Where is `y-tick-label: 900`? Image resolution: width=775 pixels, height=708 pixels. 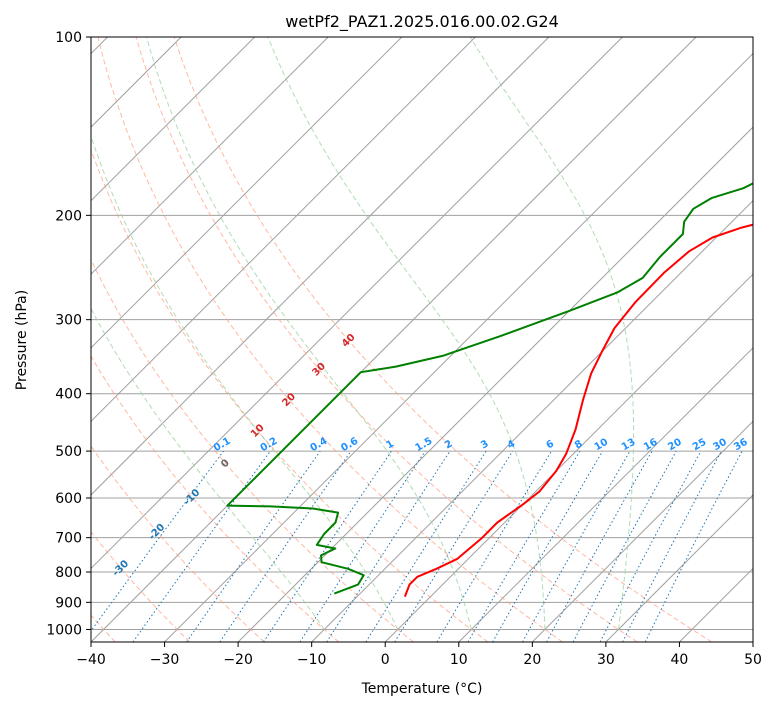
y-tick-label: 900 is located at coordinates (68, 603).